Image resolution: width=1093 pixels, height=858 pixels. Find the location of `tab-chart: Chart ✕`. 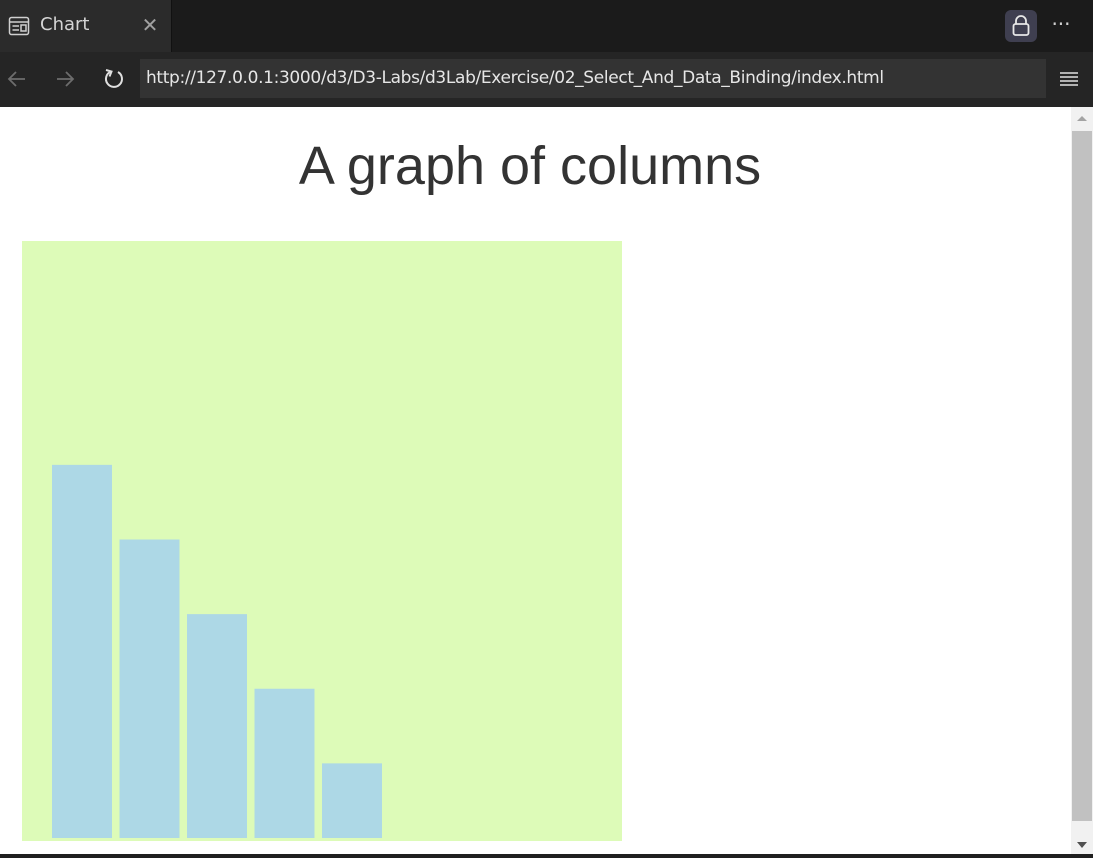

tab-chart: Chart ✕ is located at coordinates (86, 26).